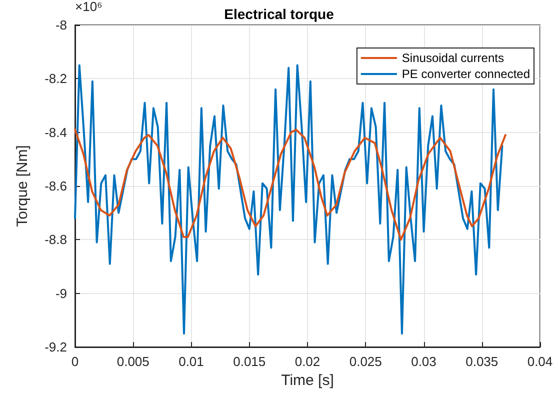 The height and width of the screenshot is (401, 558). Describe the element at coordinates (75, 361) in the screenshot. I see `x-tick-label: 0` at that location.